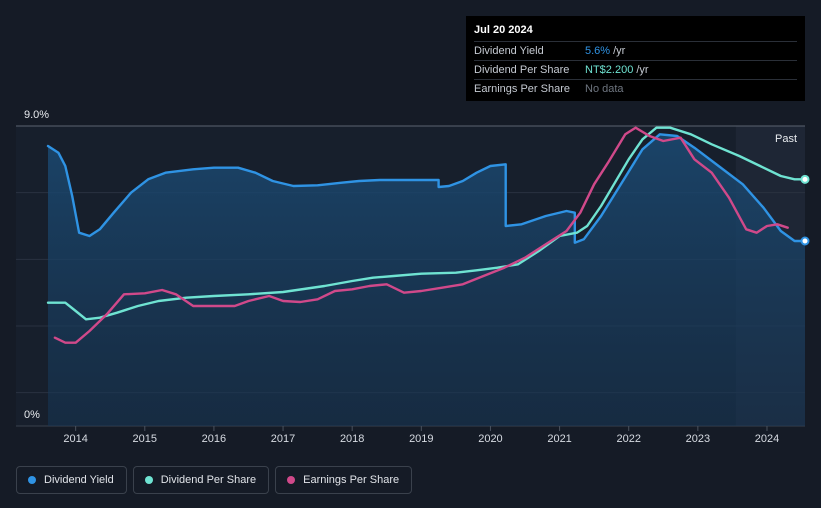  Describe the element at coordinates (786, 139) in the screenshot. I see `past-label: Past` at that location.